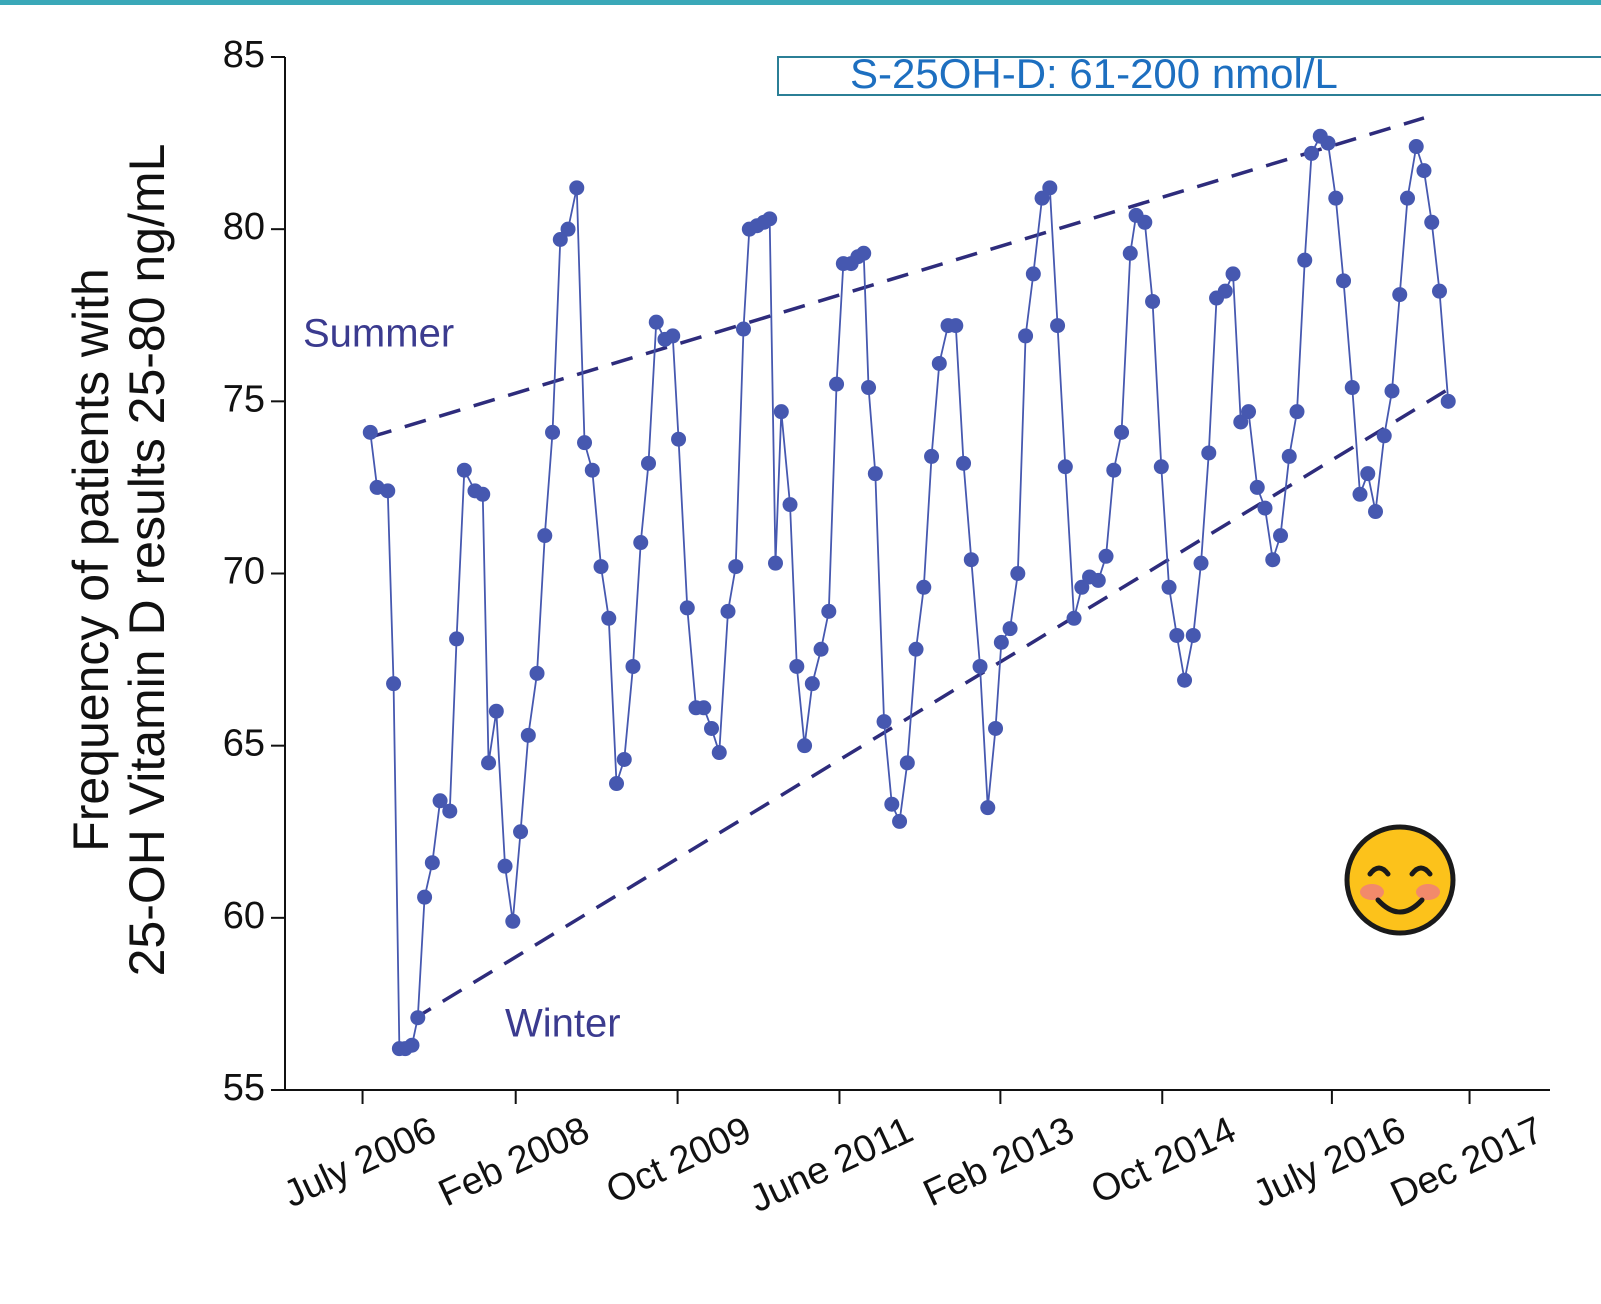 The width and height of the screenshot is (1601, 1304). I want to click on y-tick-label: 80, so click(244, 227).